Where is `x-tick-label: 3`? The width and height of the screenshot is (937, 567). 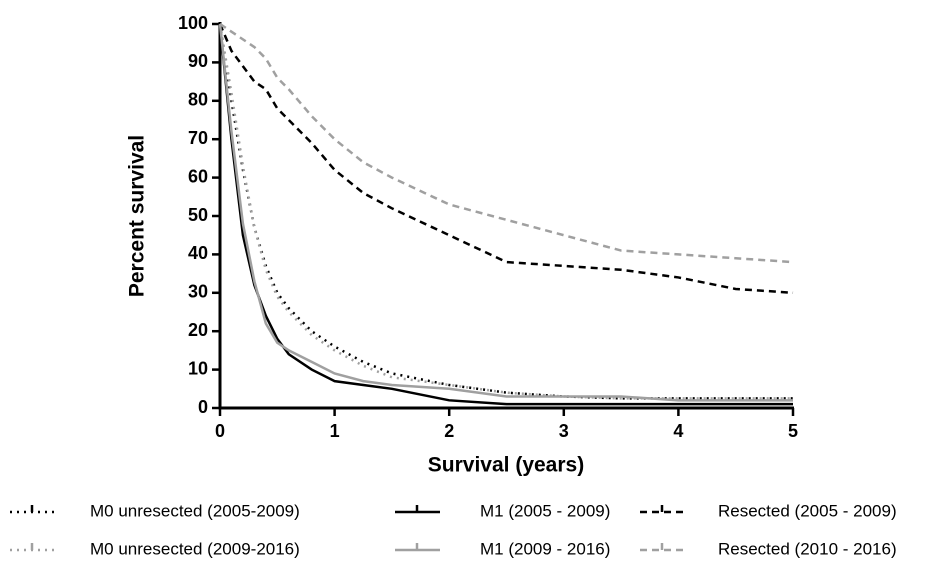
x-tick-label: 3 is located at coordinates (564, 431).